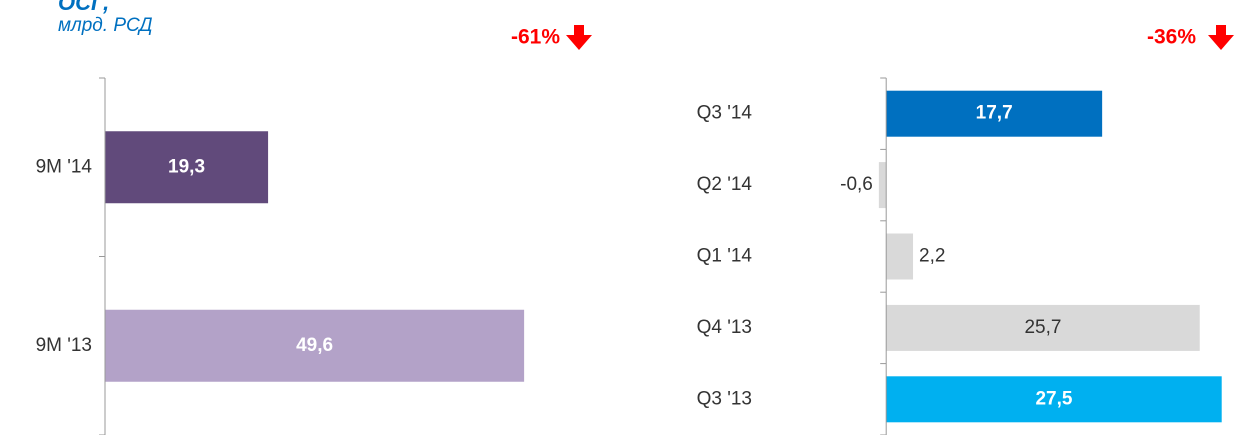 This screenshot has width=1247, height=435. What do you see at coordinates (724, 398) in the screenshot?
I see `y-tick-label: Q3 '13` at bounding box center [724, 398].